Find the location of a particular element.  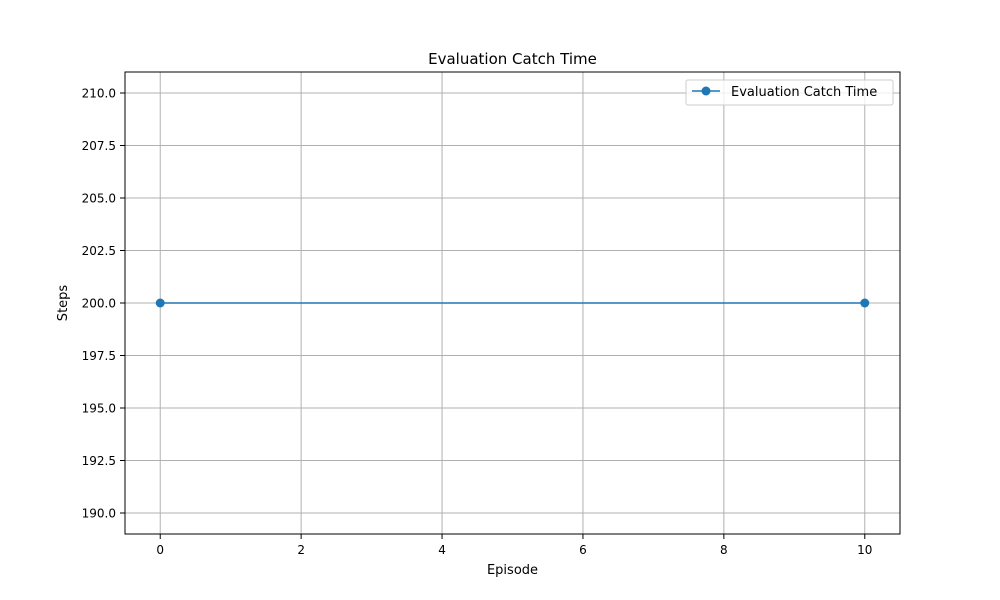

y-tick-label: 195.0 is located at coordinates (99, 409).